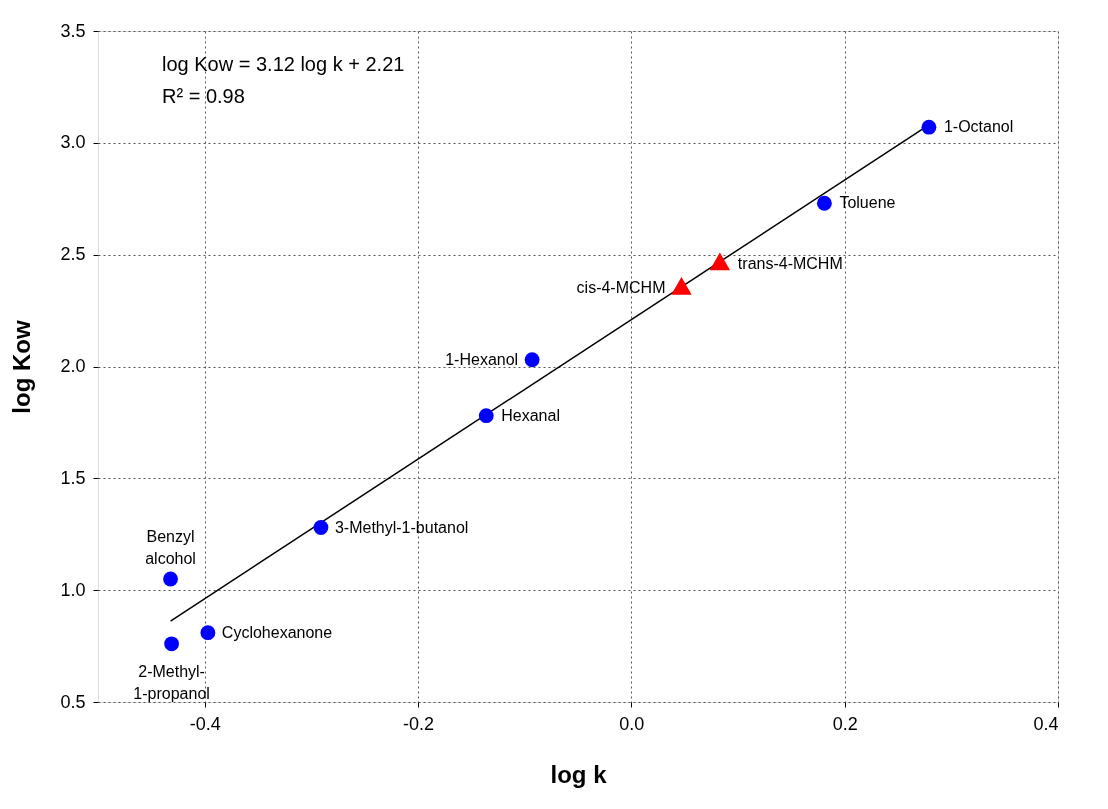 The image size is (1108, 809). Describe the element at coordinates (632, 723) in the screenshot. I see `x-tick-label: 0.0` at that location.